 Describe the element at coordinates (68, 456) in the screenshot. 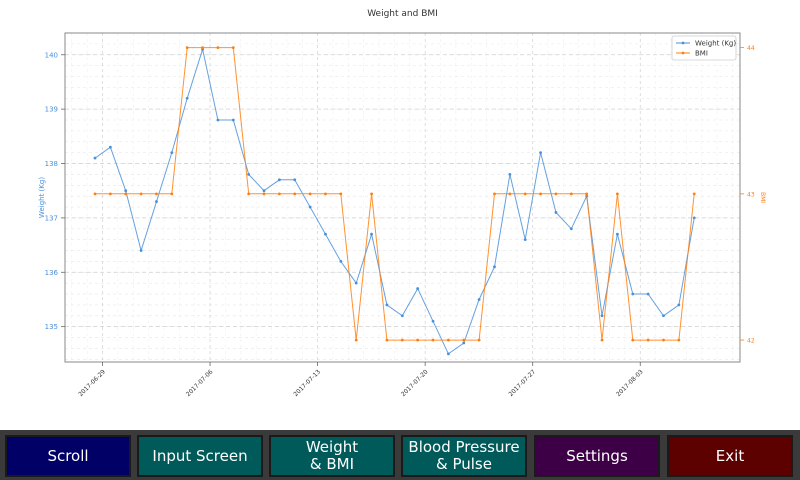

I see `scroll-button: Scroll` at that location.